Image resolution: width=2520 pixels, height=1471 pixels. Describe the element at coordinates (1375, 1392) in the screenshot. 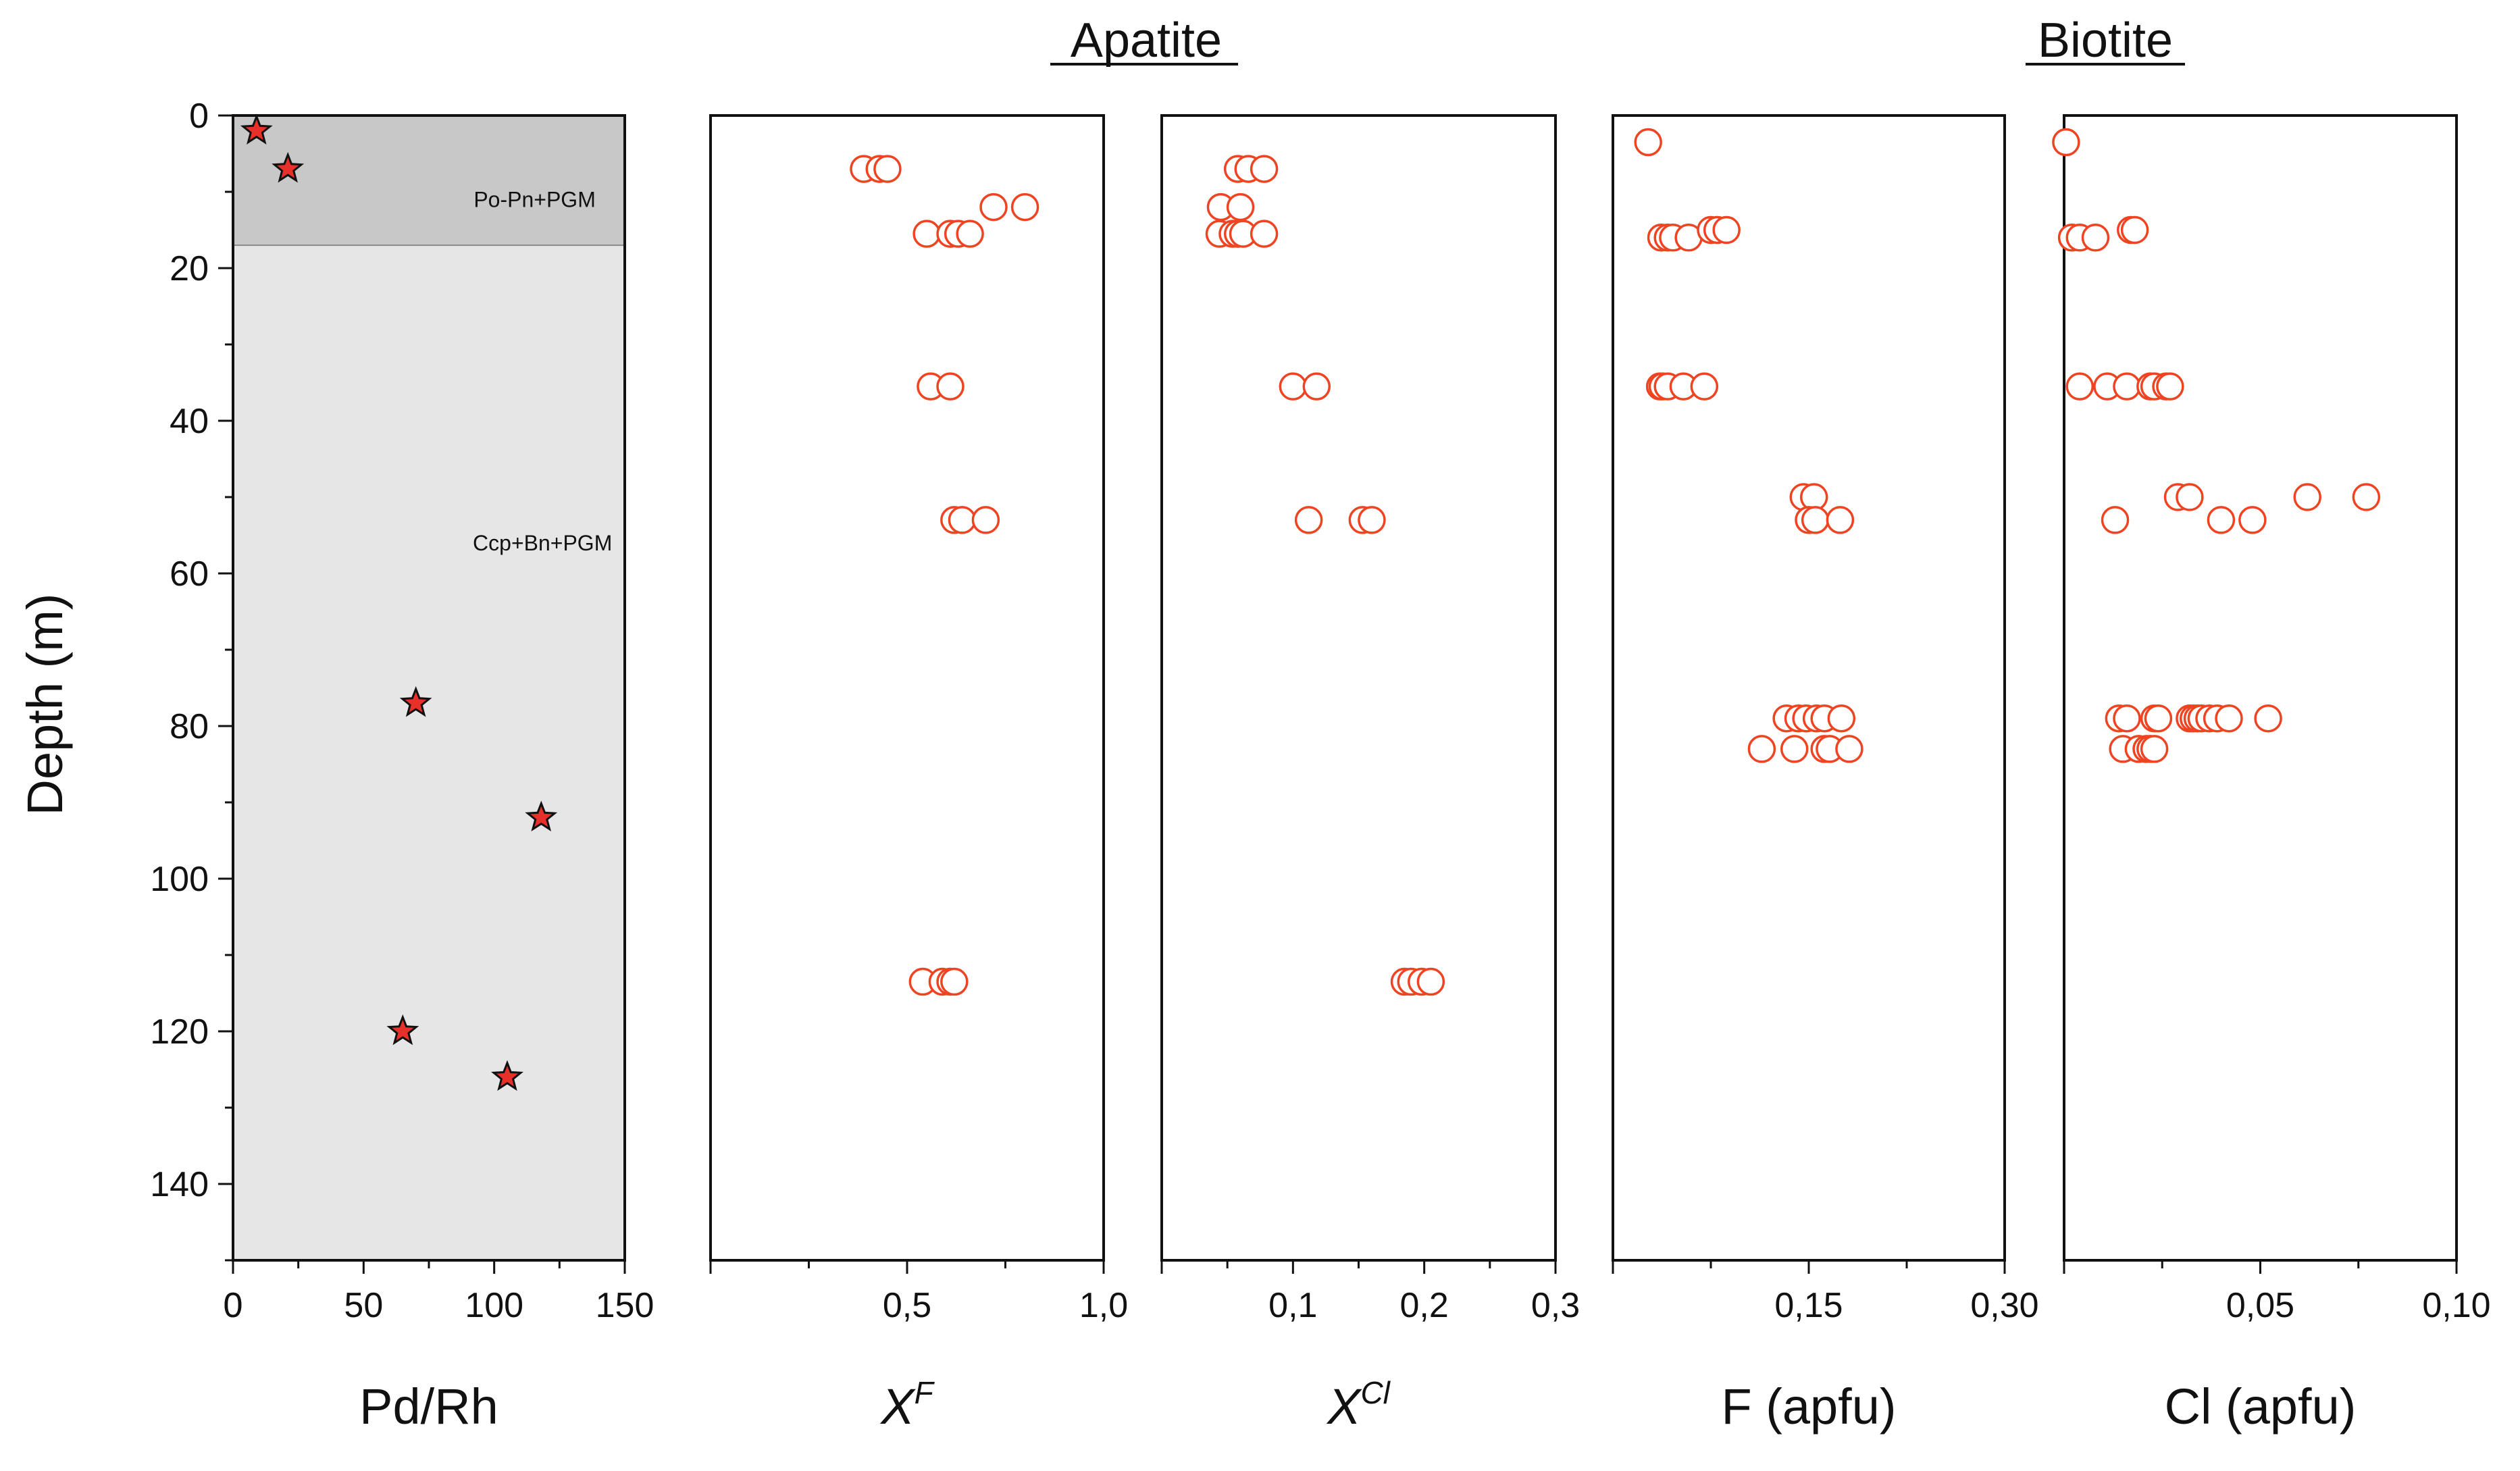

I see `x-axis-label-superscript: Cl` at that location.